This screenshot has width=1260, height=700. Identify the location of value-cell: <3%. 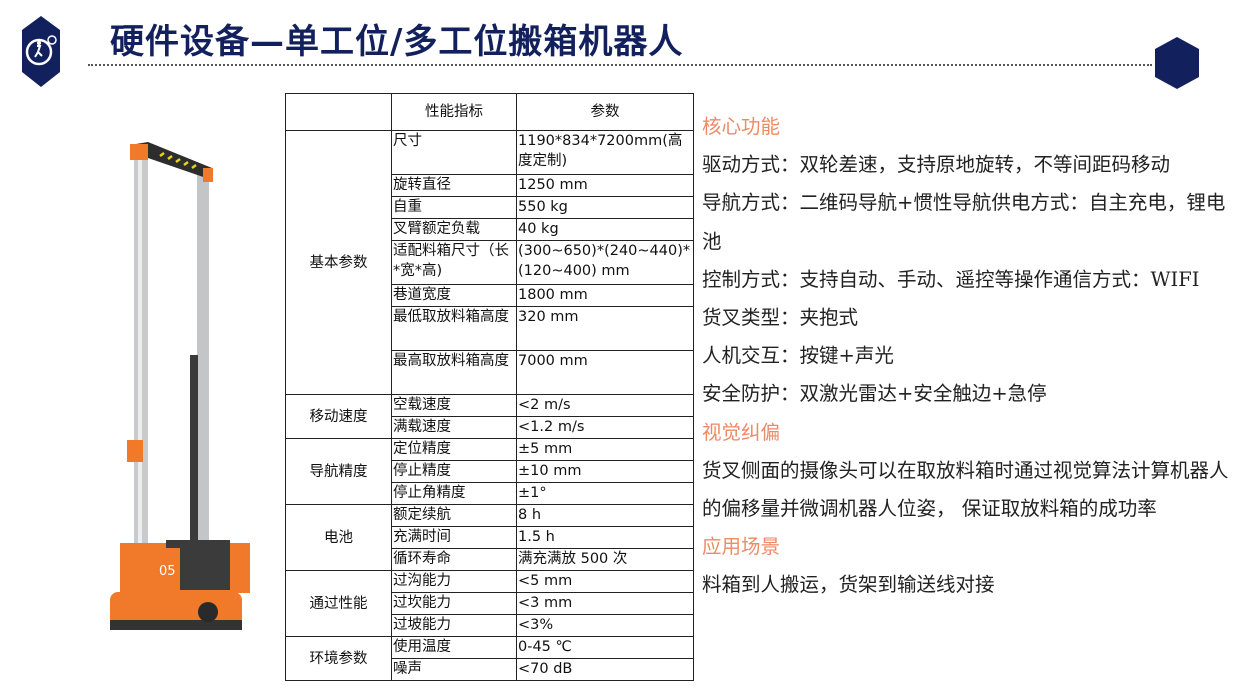
(605, 625).